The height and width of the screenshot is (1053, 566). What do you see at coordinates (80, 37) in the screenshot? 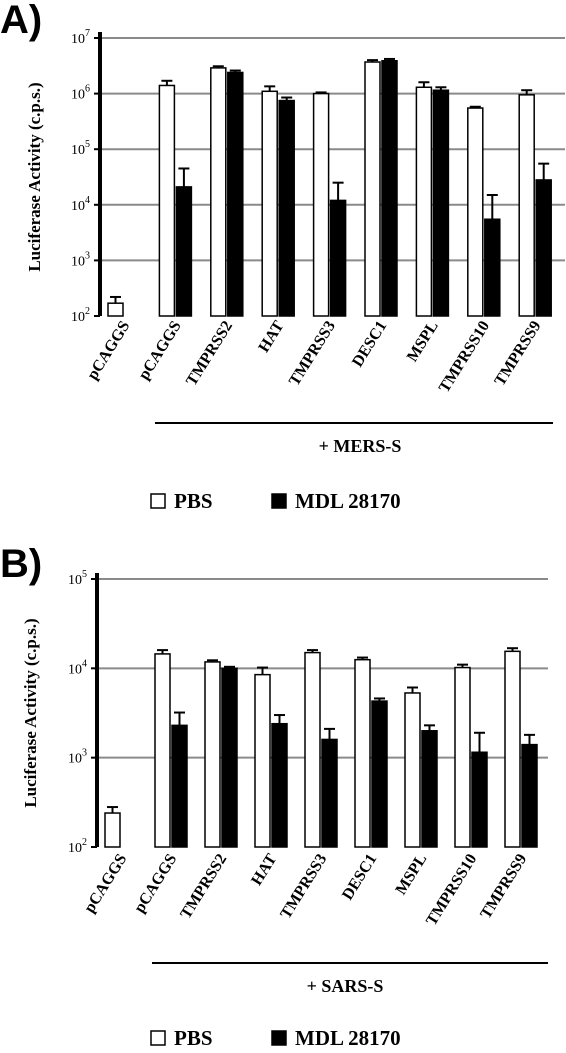
I see `y-tick-label: 10⁷` at bounding box center [80, 37].